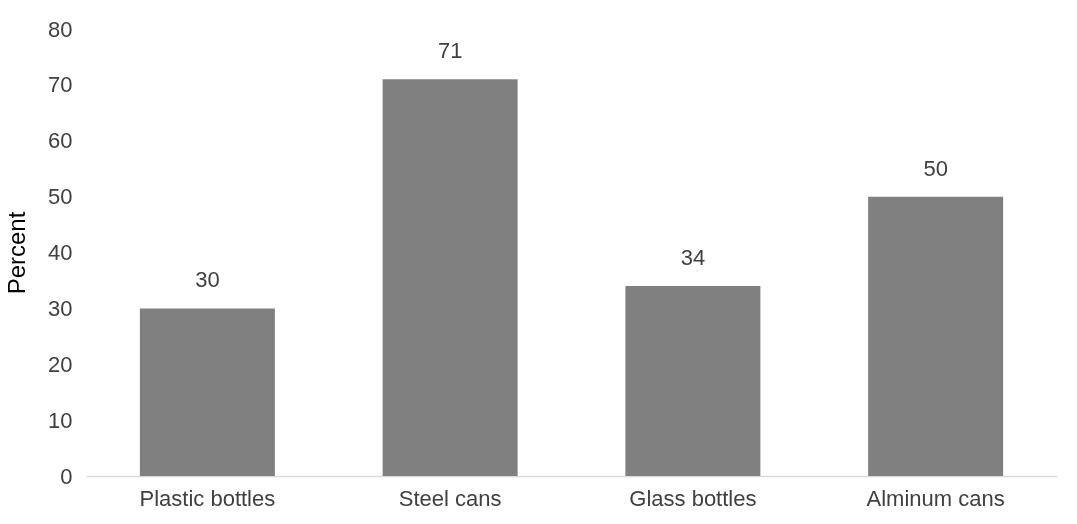 The image size is (1077, 524). Describe the element at coordinates (66, 476) in the screenshot. I see `y-tick-label: 0` at that location.